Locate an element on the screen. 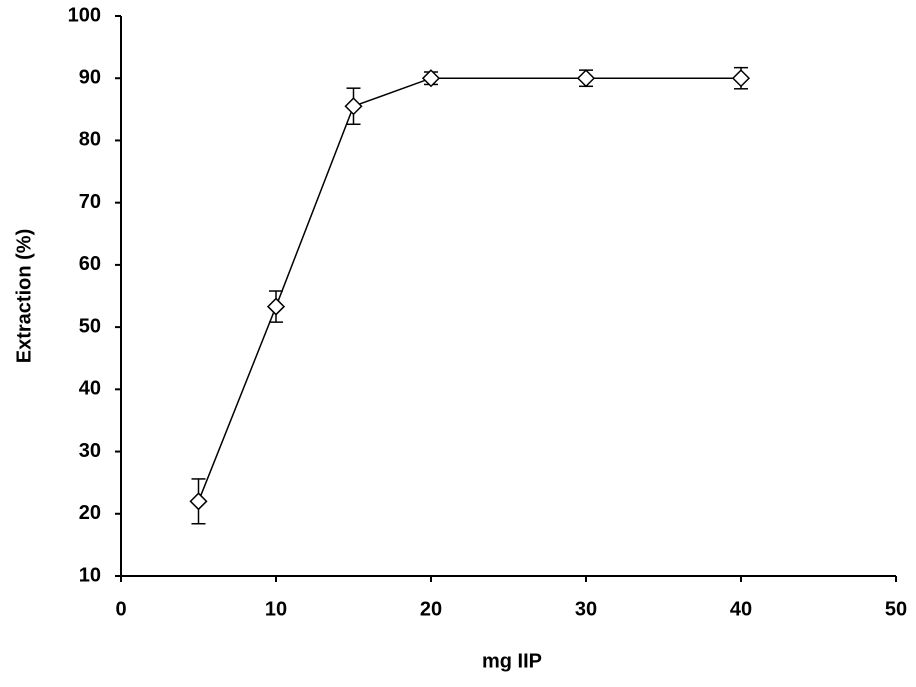 This screenshot has width=916, height=687. y-tick-label: 70 is located at coordinates (90, 202).